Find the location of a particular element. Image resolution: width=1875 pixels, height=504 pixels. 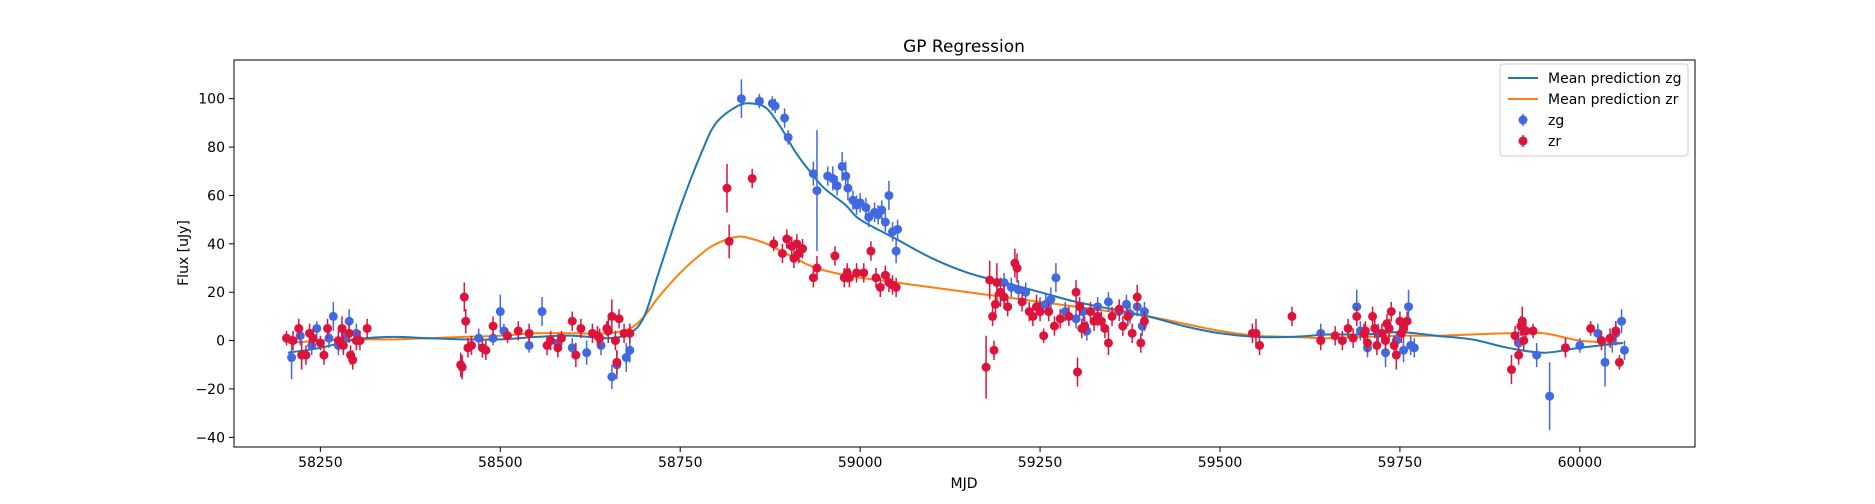

x-tick-label: 59250 is located at coordinates (1040, 463).